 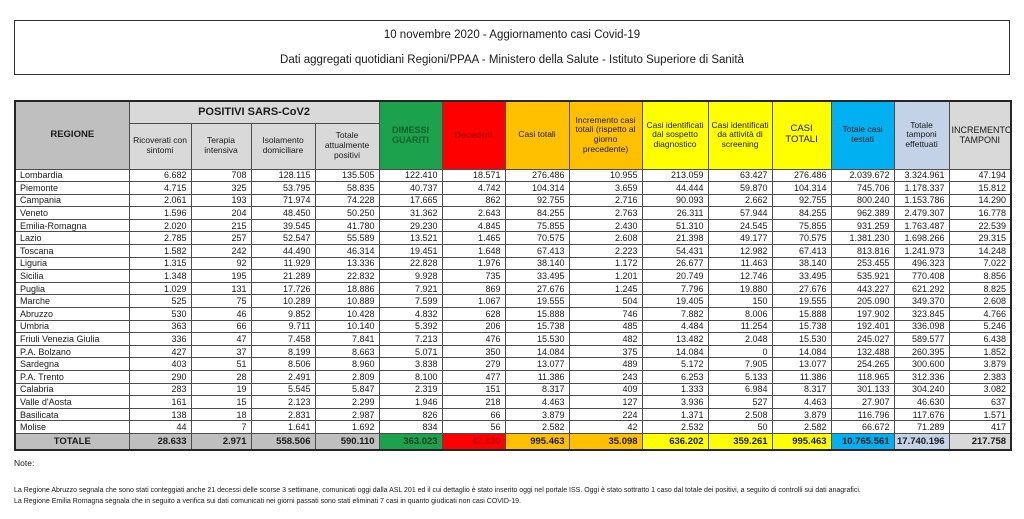 What do you see at coordinates (675, 427) in the screenshot?
I see `value-cell: 2.532` at bounding box center [675, 427].